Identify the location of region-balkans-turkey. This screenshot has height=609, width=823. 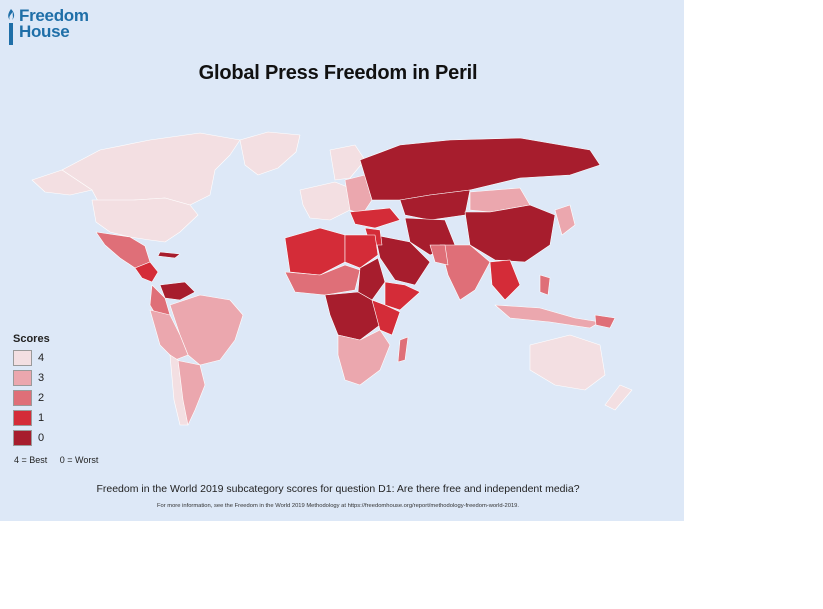
(375, 218).